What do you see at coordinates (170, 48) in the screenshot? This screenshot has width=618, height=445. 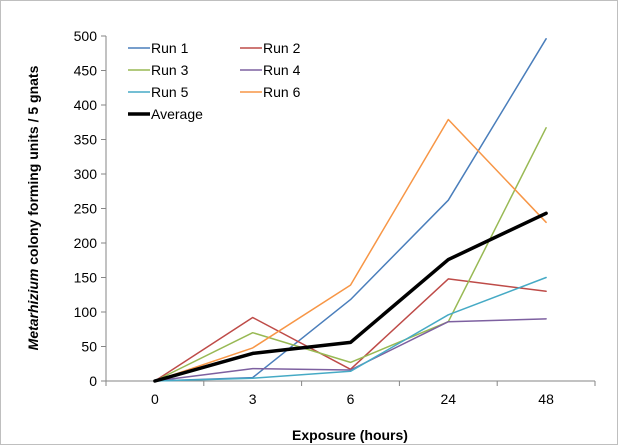 I see `legend-label-run-1: Run 1` at bounding box center [170, 48].